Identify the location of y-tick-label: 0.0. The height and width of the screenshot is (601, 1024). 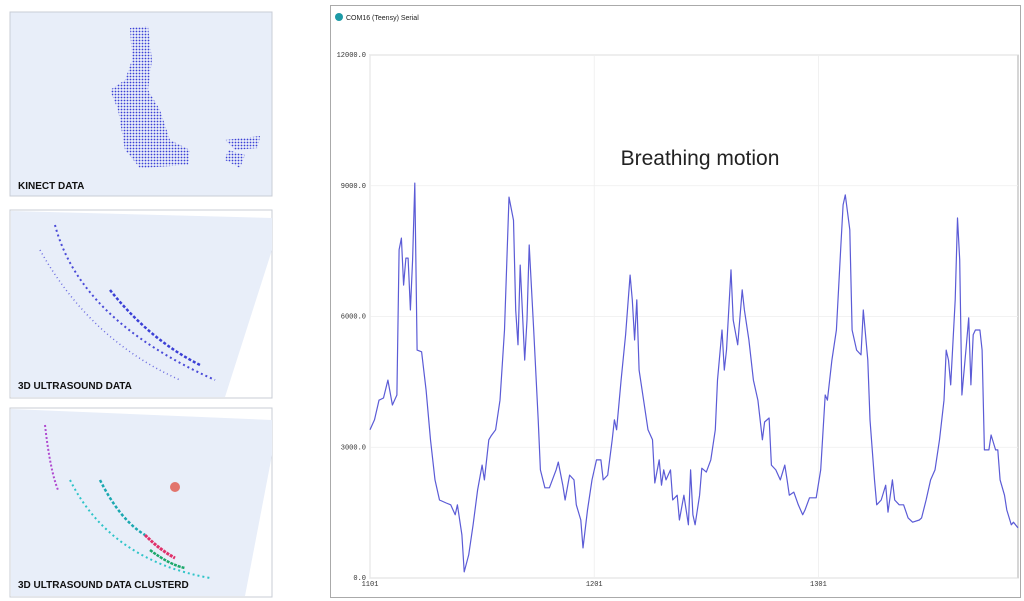
(359, 579).